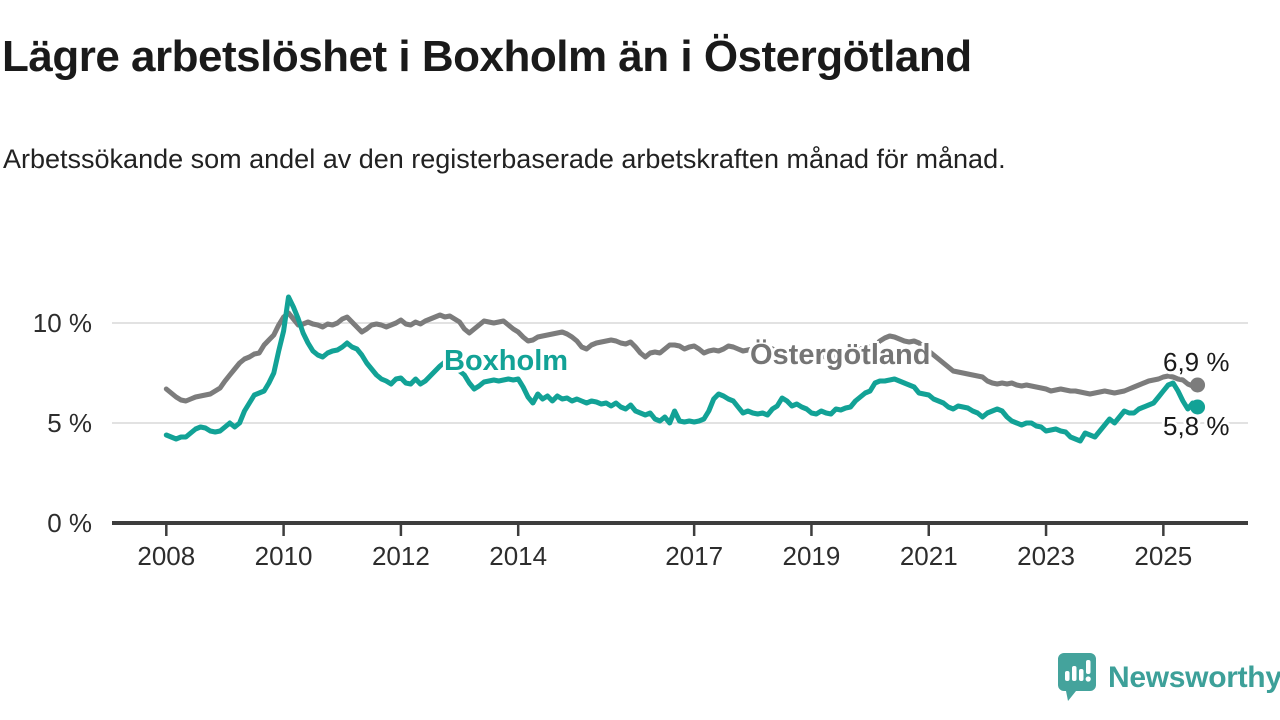  I want to click on x-axis-label: 2017, so click(694, 556).